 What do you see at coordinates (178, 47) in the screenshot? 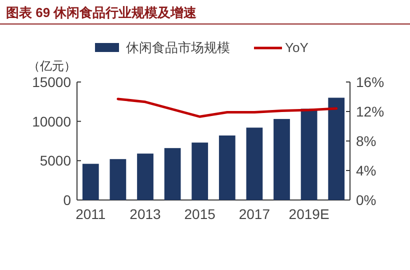
I see `legend-label: 休闲食品市场规模` at bounding box center [178, 47].